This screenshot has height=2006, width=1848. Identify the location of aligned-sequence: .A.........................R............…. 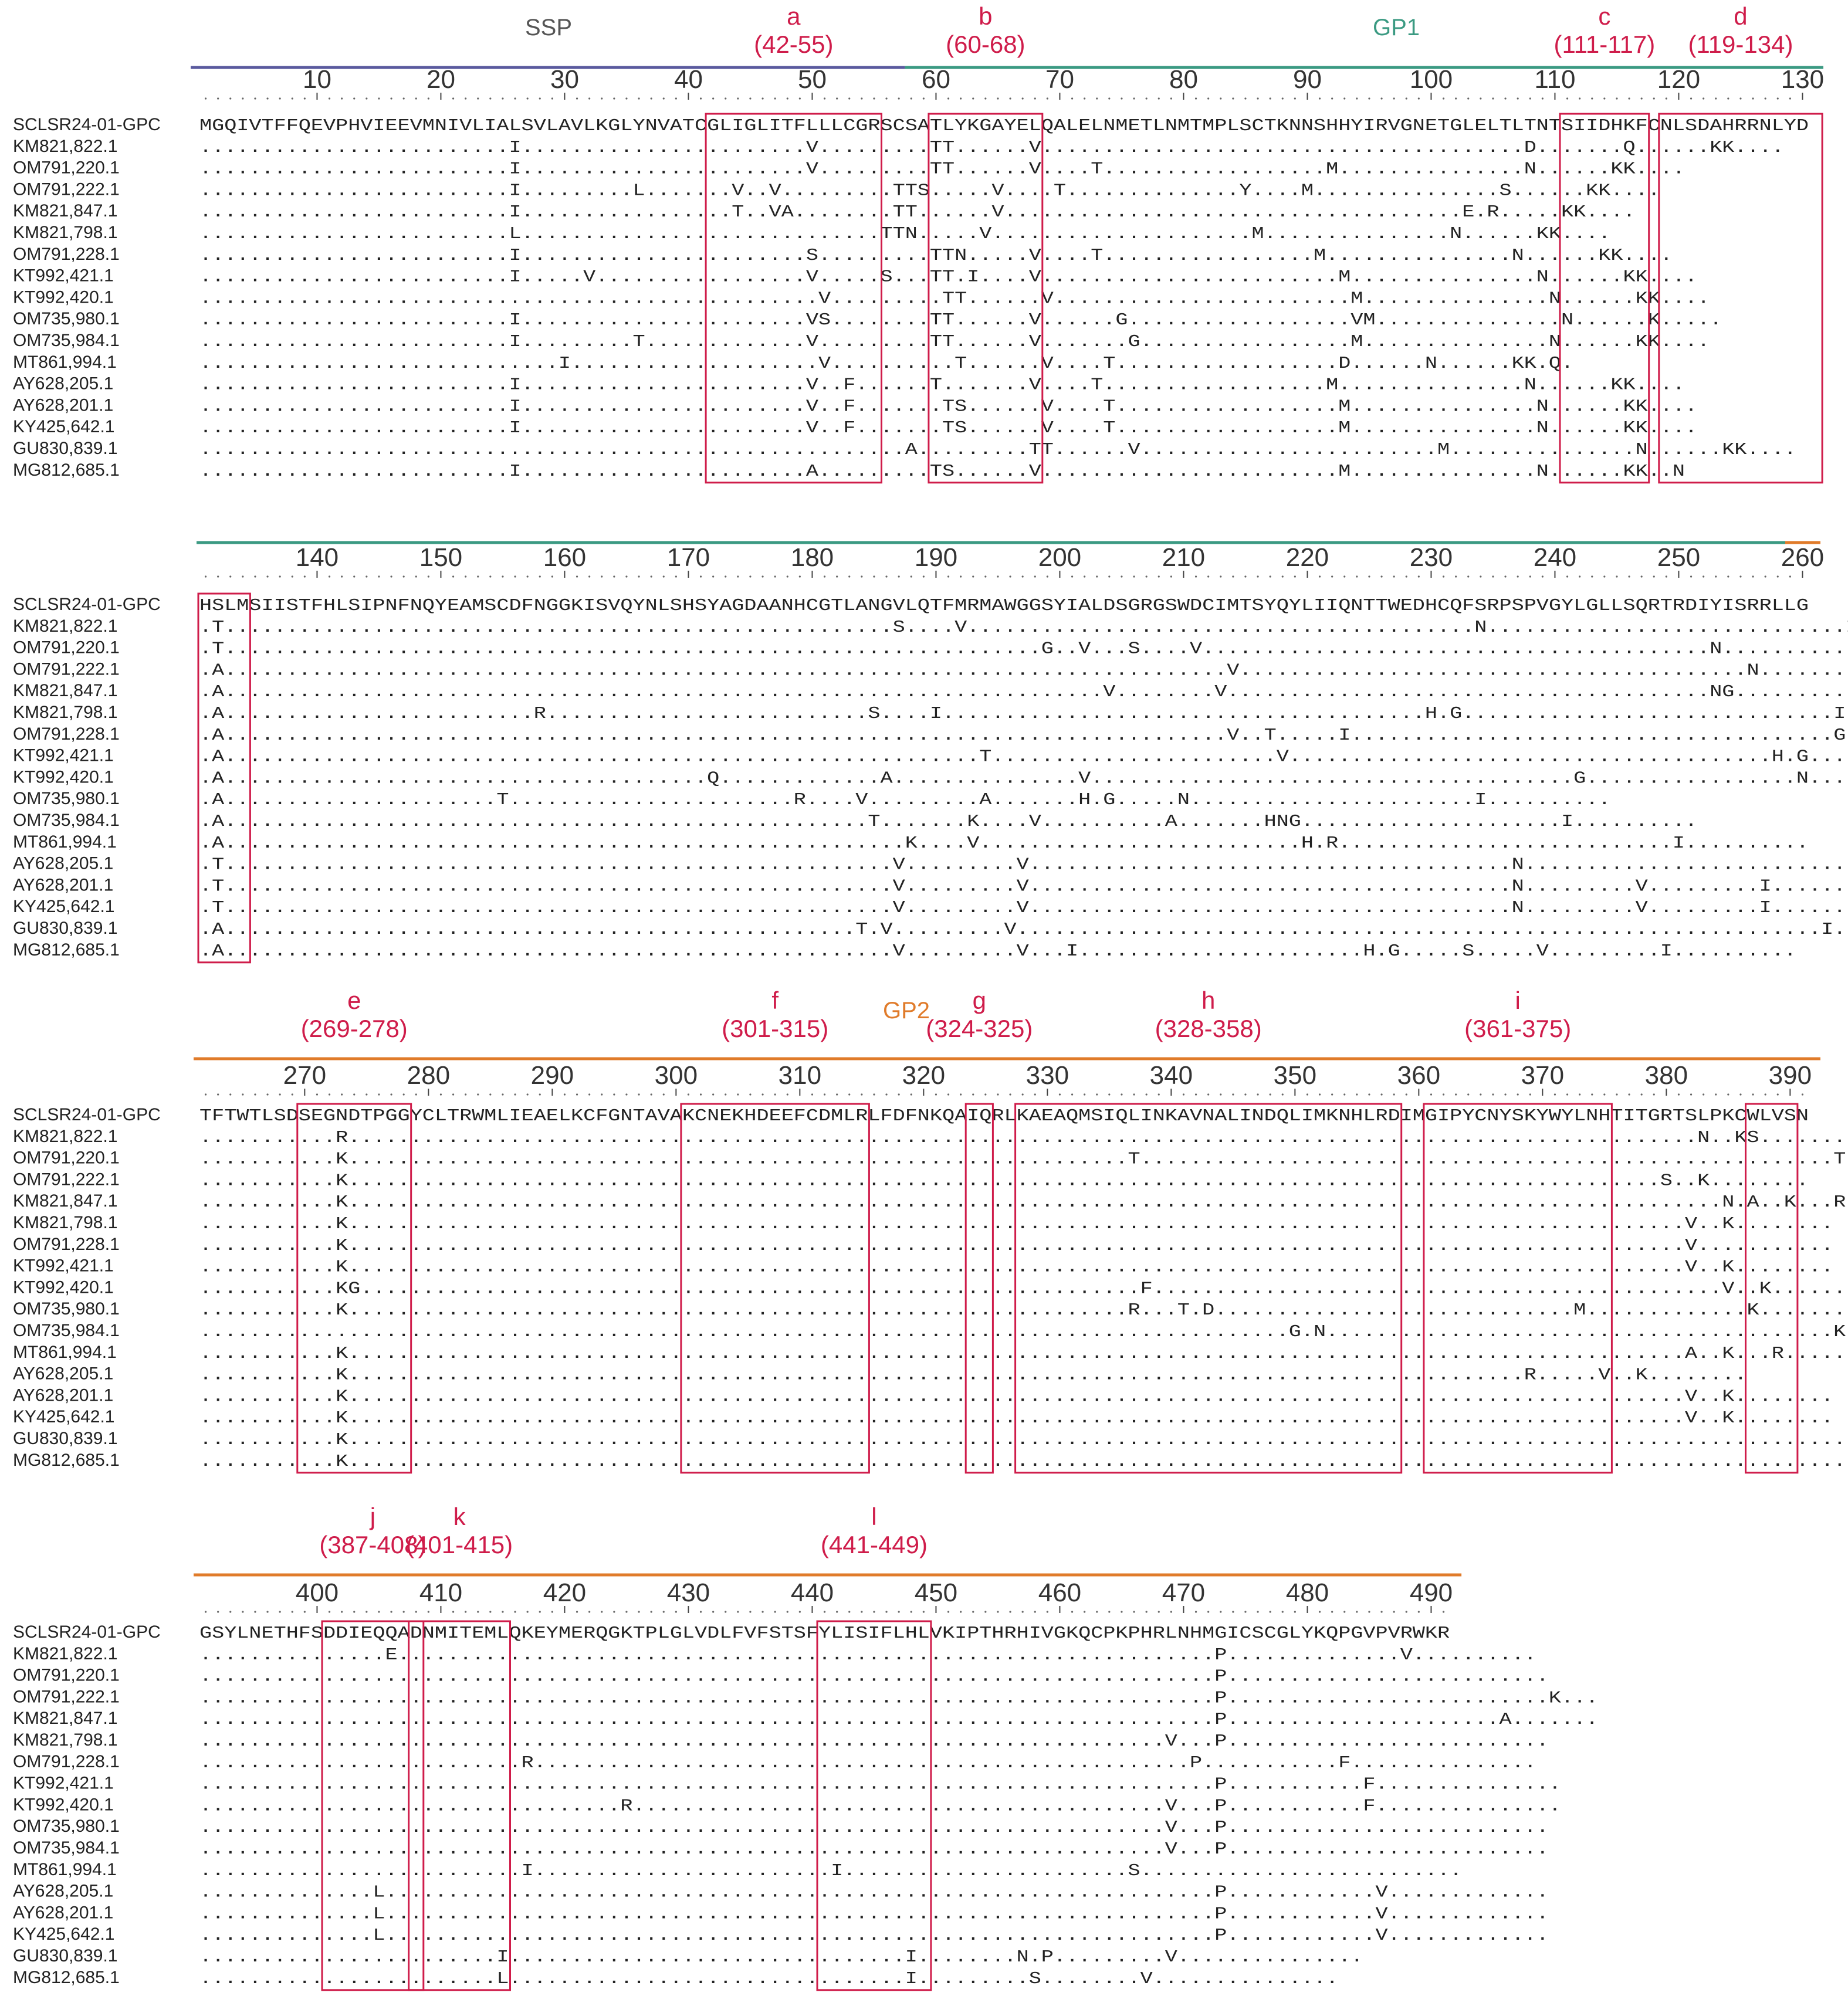
(1023, 713).